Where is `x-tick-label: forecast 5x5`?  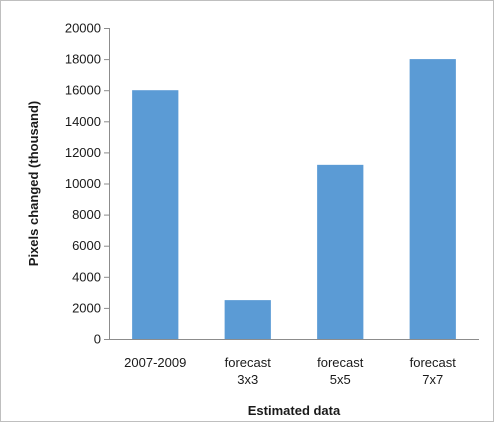
x-tick-label: forecast 5x5 is located at coordinates (340, 371).